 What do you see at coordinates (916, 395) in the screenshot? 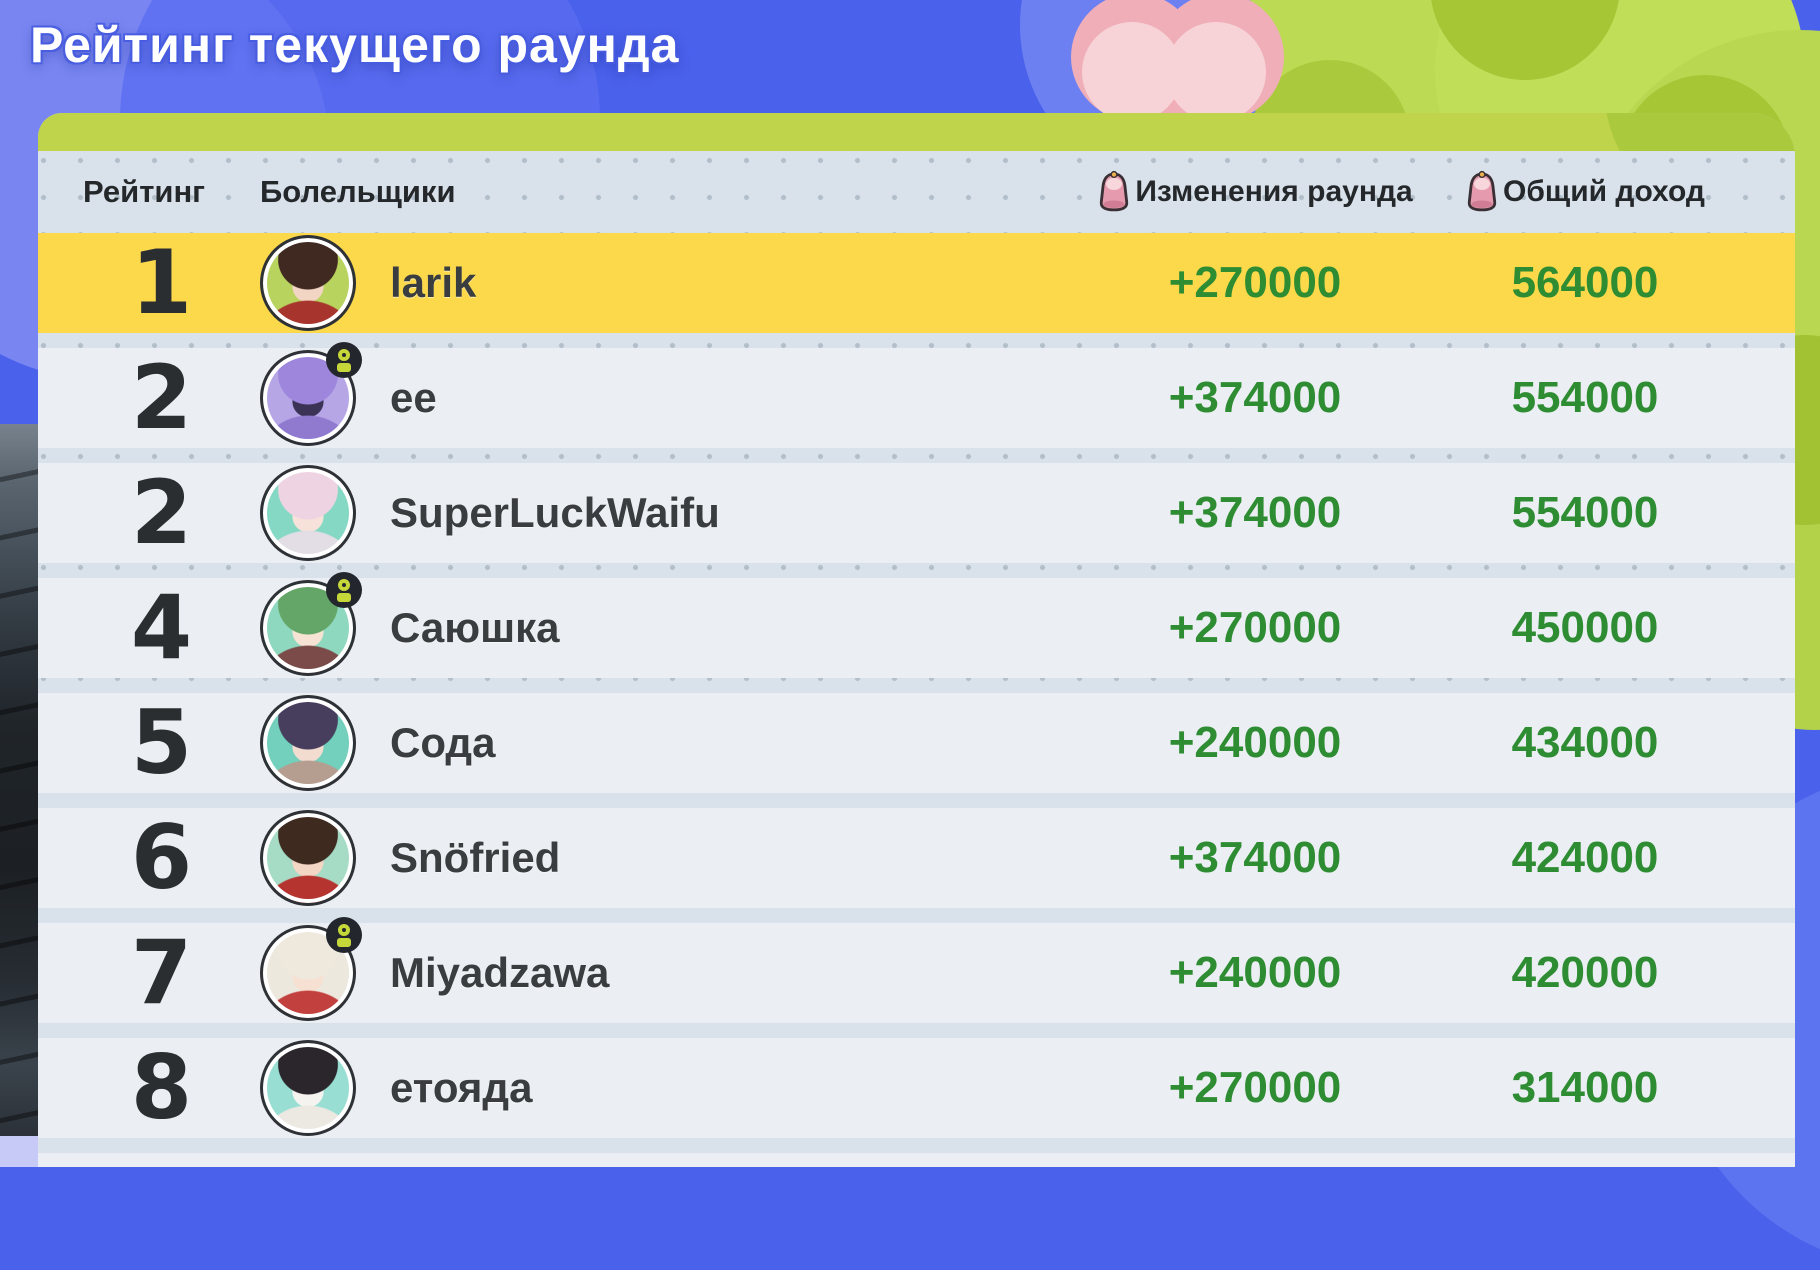
I see `table-row: 2 ee +374000 554000` at bounding box center [916, 395].